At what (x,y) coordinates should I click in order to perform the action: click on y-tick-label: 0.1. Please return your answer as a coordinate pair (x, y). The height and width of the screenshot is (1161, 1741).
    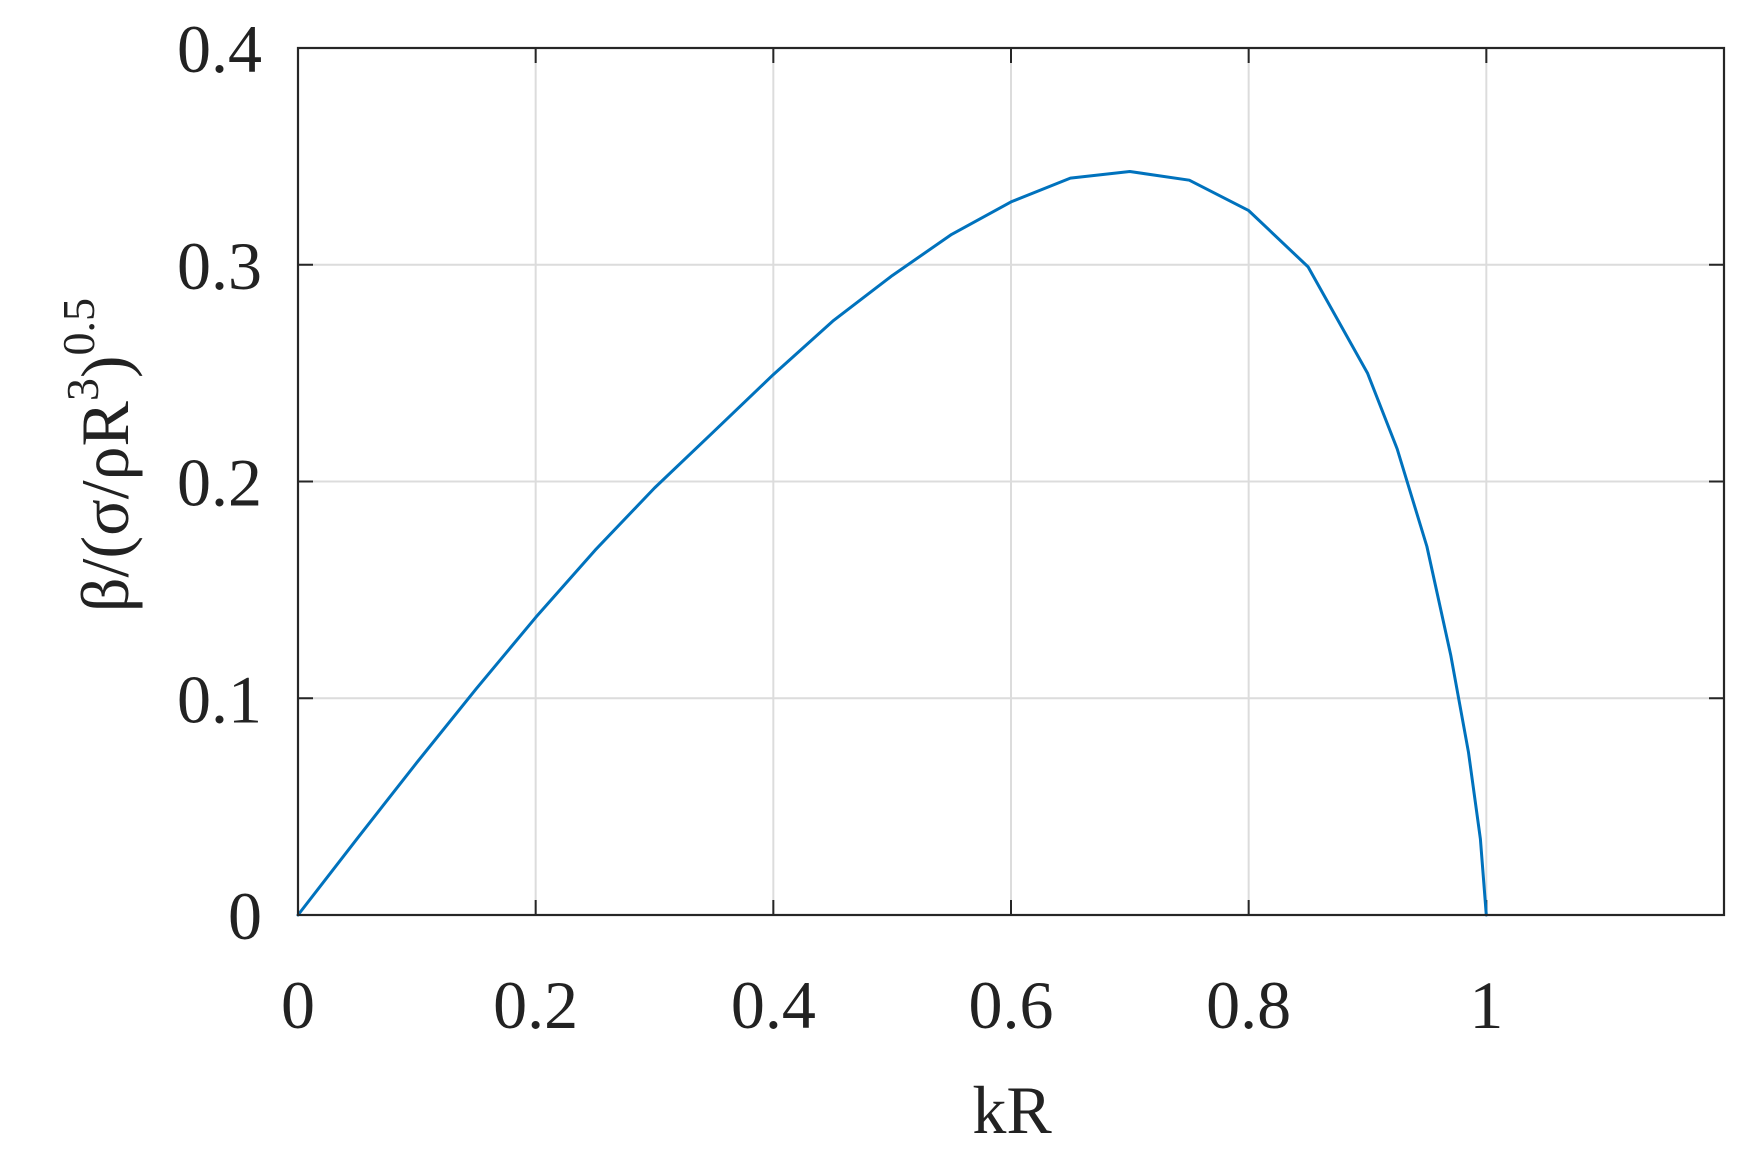
    Looking at the image, I should click on (219, 699).